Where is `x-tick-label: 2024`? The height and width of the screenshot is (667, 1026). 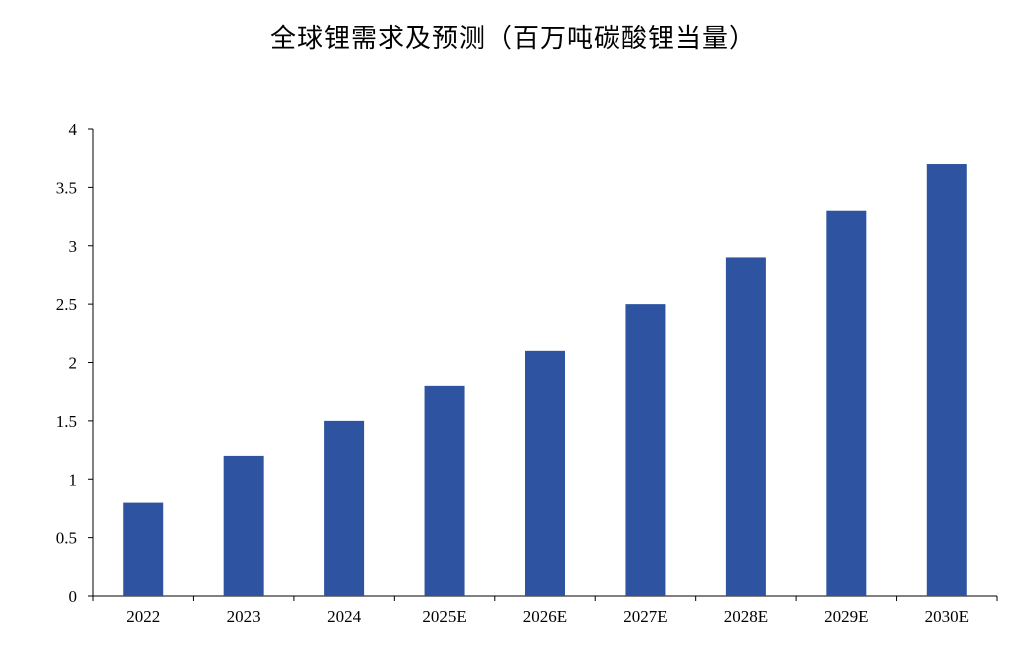 x-tick-label: 2024 is located at coordinates (344, 616).